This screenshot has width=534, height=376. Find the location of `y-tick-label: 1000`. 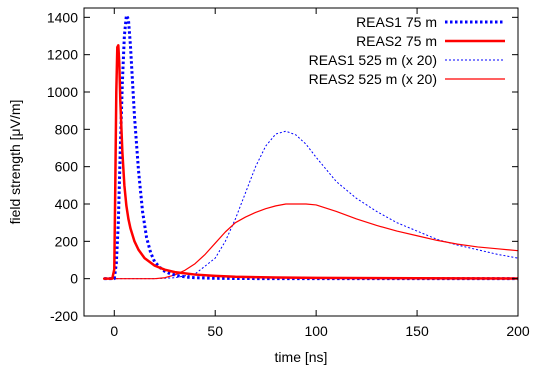

y-tick-label: 1000 is located at coordinates (62, 92).